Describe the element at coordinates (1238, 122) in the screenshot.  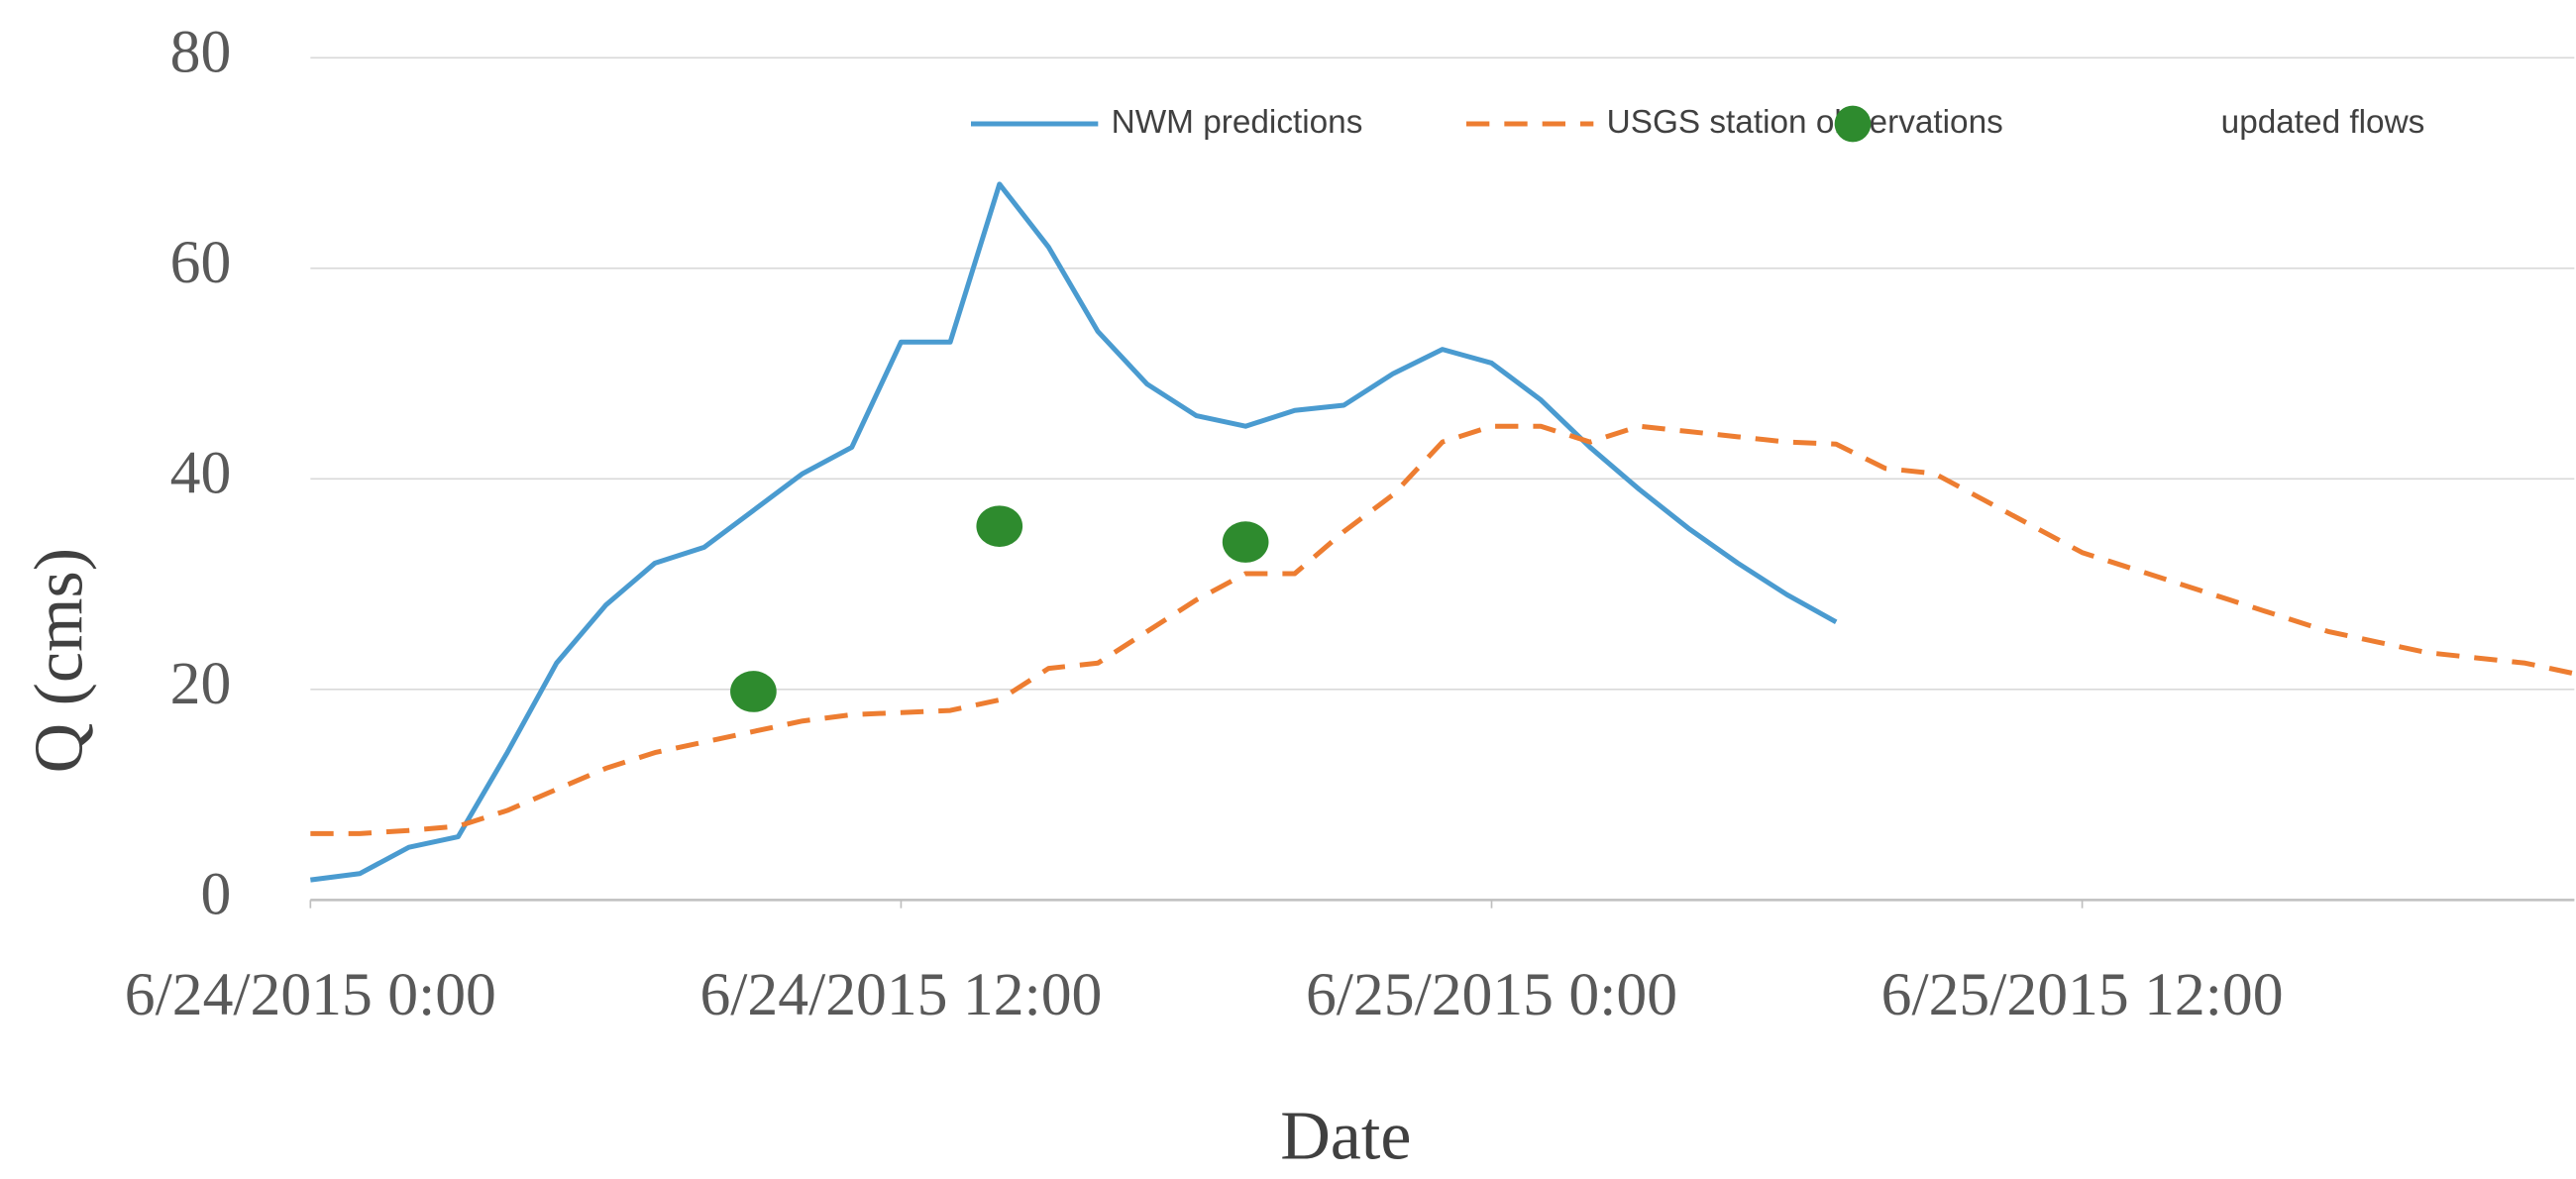
I see `legend-label: NWM predictions` at that location.